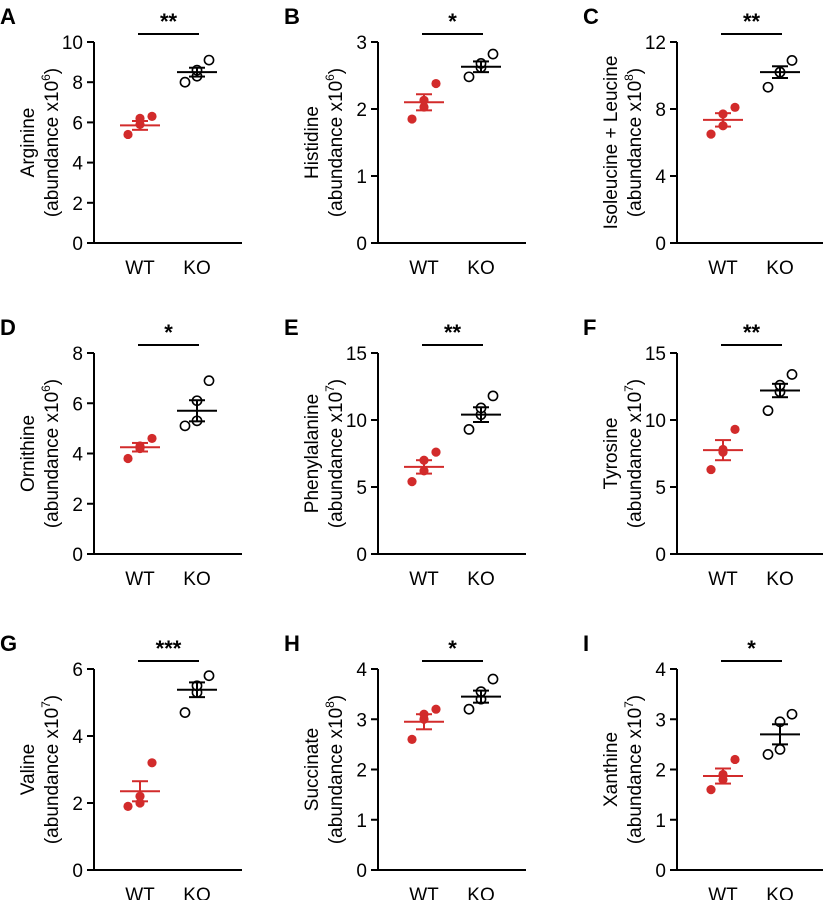 This screenshot has height=900, width=823. Describe the element at coordinates (8, 327) in the screenshot. I see `panel-letter: D` at that location.